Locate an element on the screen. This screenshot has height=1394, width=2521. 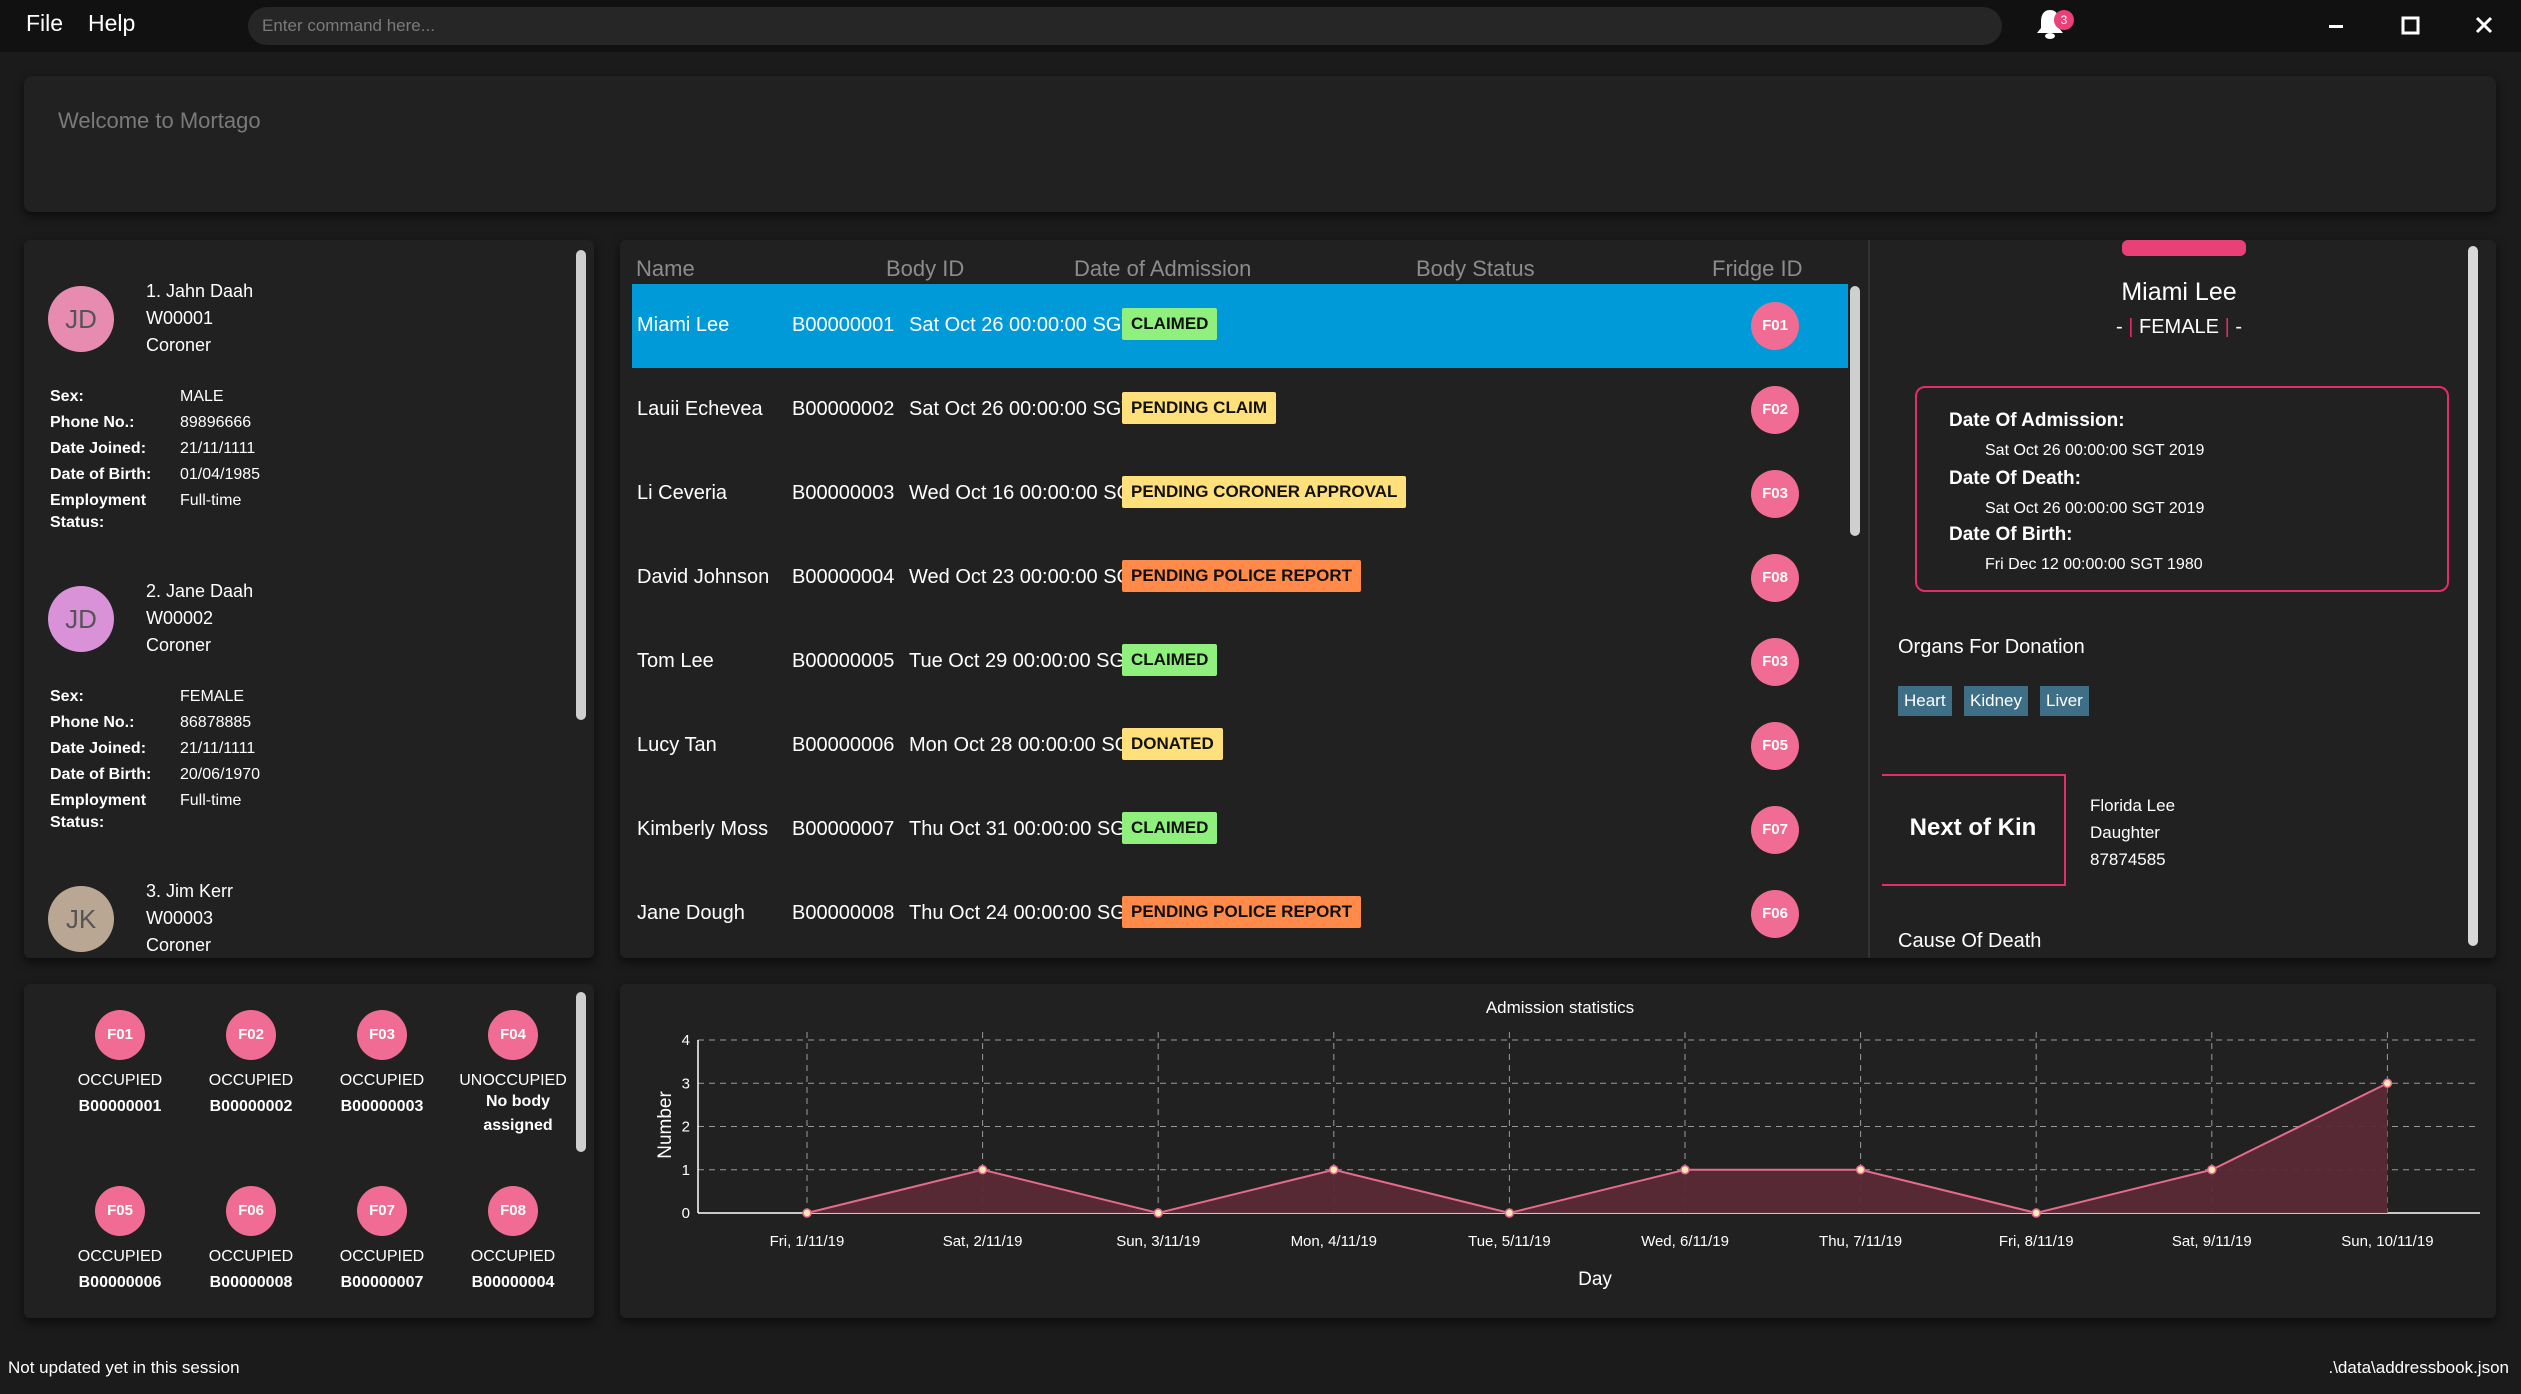
fridge-scrollbar is located at coordinates (581, 1072).